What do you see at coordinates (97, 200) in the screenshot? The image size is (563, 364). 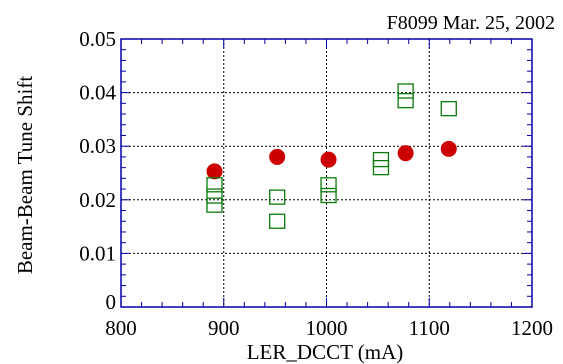 I see `y-tick-label: 0.02` at bounding box center [97, 200].